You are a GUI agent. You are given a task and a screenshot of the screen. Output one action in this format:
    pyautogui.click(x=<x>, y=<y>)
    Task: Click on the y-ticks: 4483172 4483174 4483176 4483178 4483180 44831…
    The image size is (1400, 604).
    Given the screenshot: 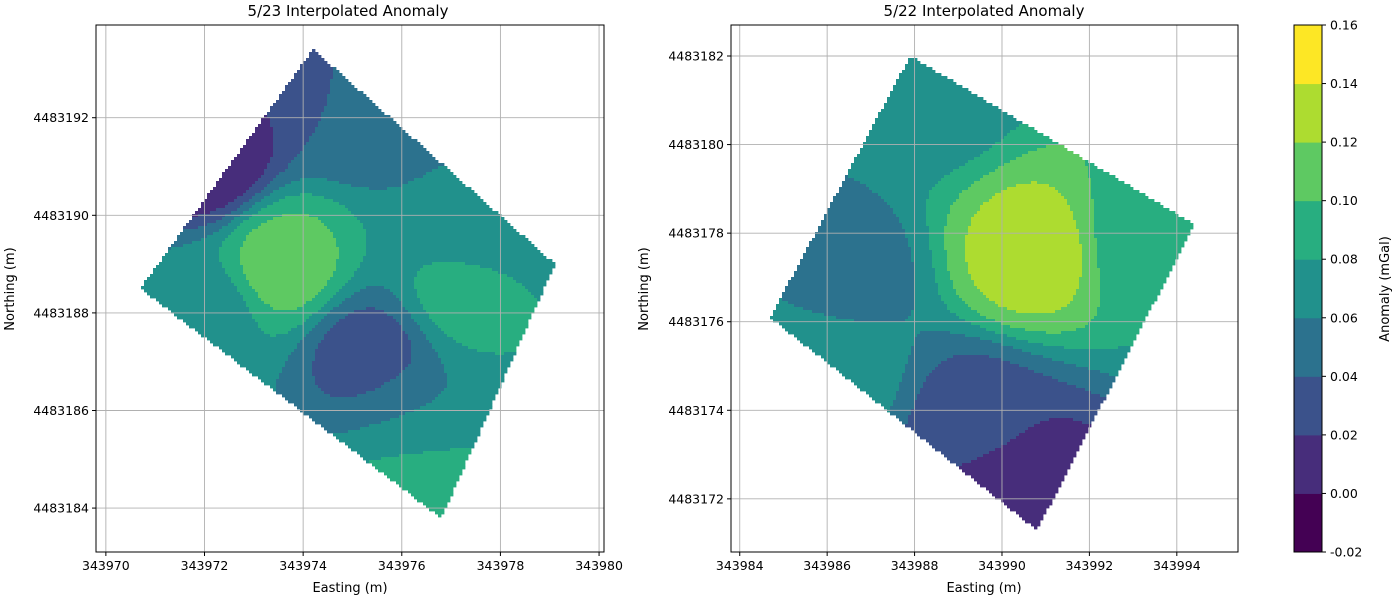 What is the action you would take?
    pyautogui.click(x=699, y=277)
    